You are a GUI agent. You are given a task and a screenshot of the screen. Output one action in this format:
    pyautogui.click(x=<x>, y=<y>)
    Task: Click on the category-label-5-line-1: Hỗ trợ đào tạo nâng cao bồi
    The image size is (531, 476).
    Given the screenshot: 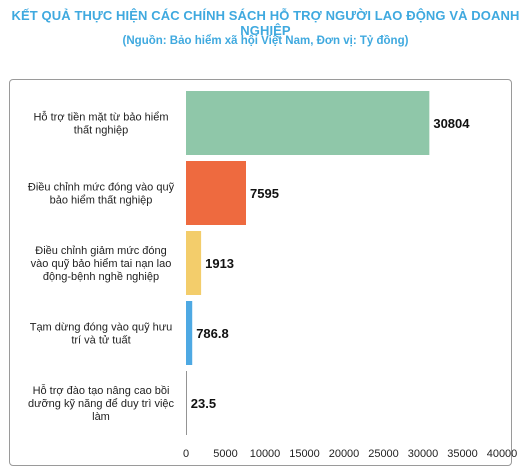 What is the action you would take?
    pyautogui.click(x=101, y=390)
    